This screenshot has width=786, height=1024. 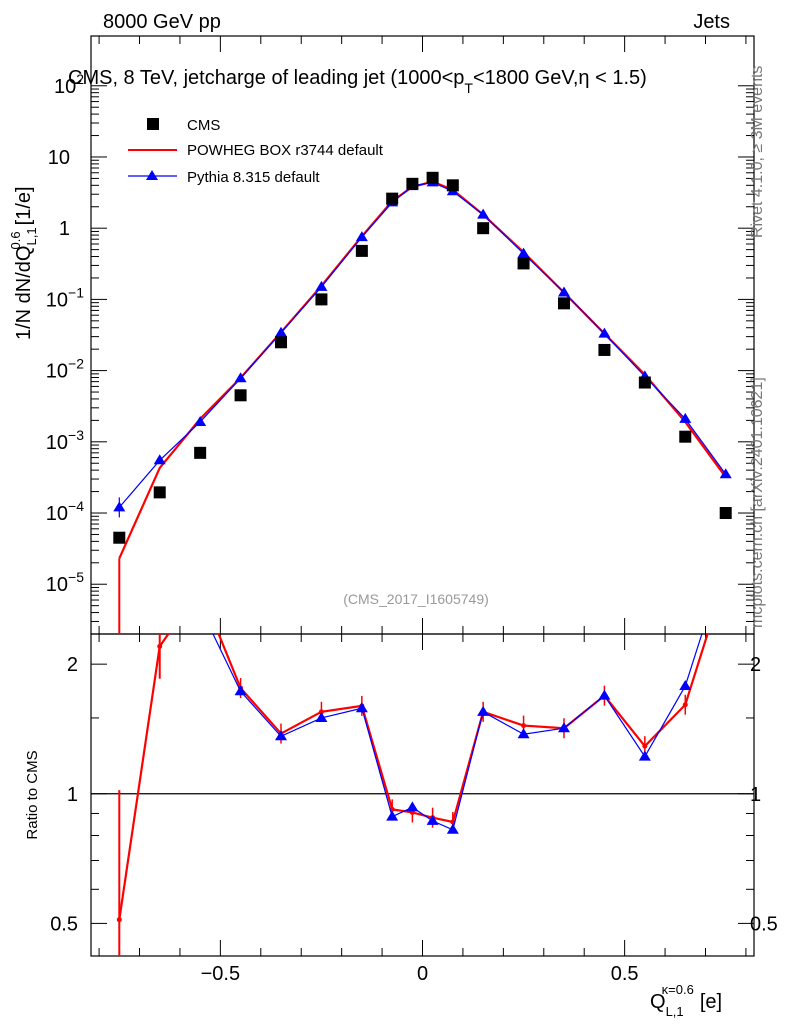 I want to click on x-tick-label: 0.5, so click(x=625, y=974).